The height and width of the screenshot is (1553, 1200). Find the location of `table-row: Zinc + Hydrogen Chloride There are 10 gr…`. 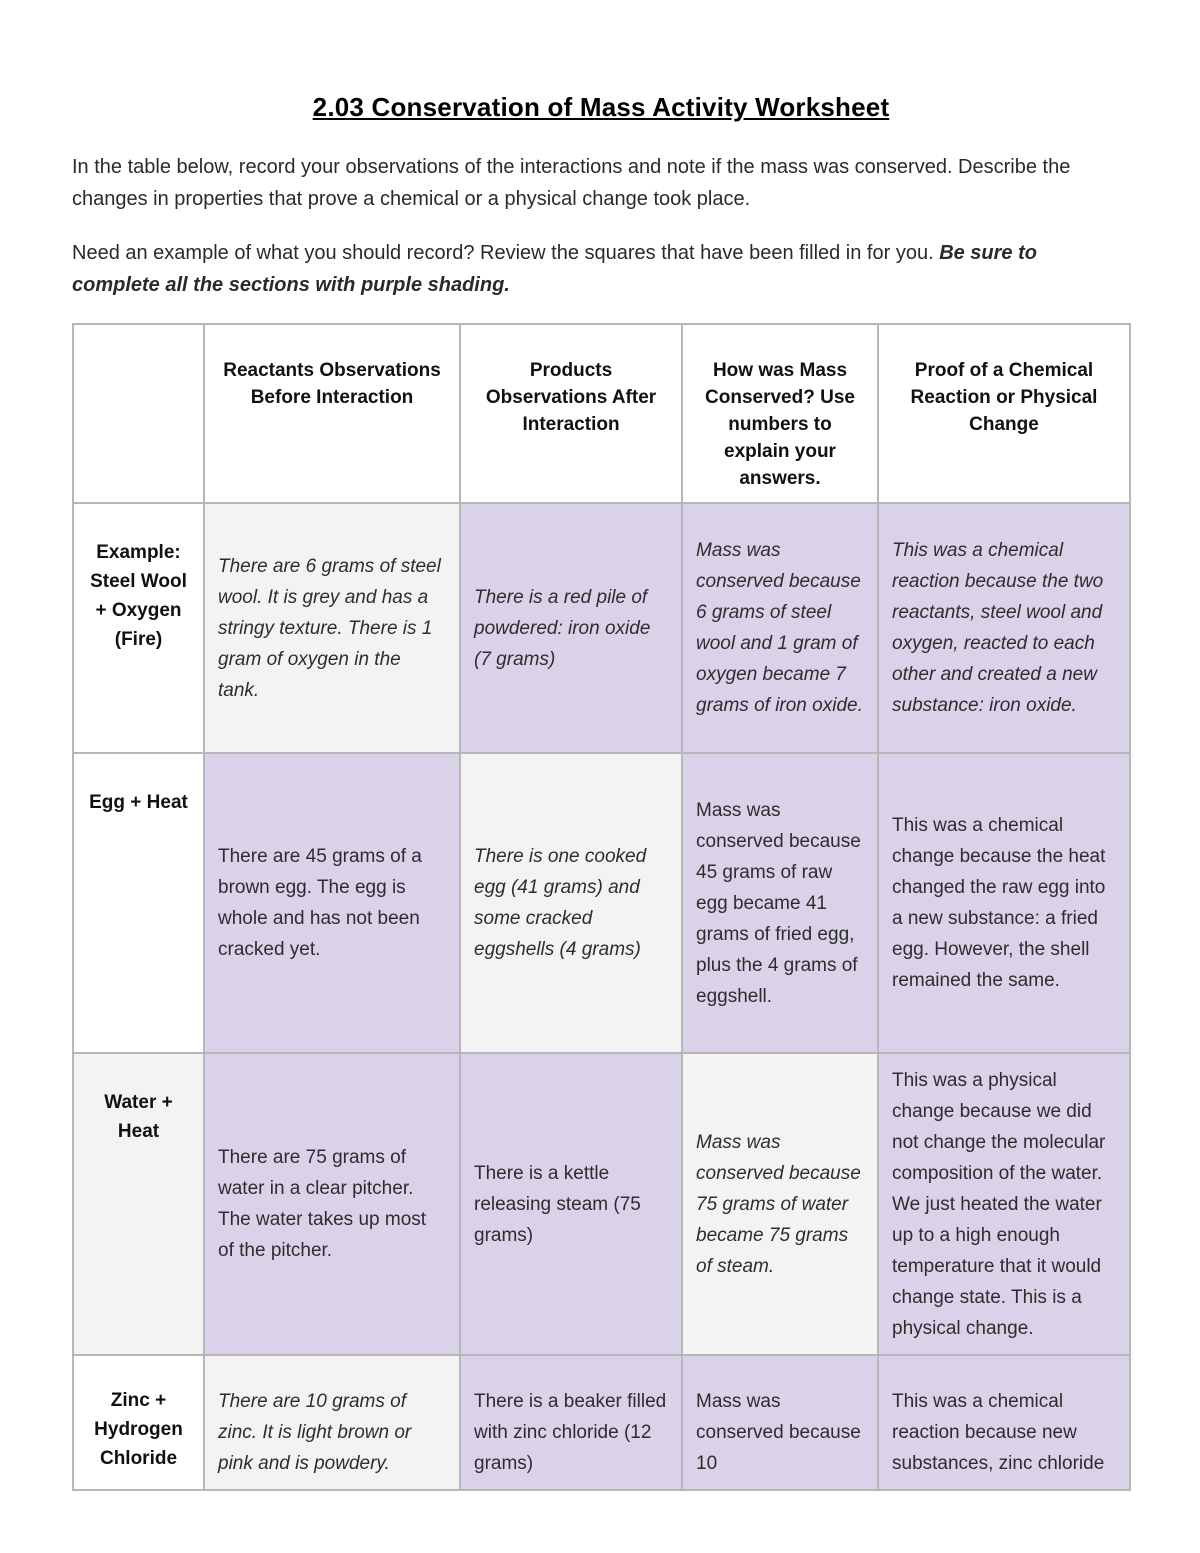

table-row: Zinc + Hydrogen Chloride There are 10 gr… is located at coordinates (601, 1422).